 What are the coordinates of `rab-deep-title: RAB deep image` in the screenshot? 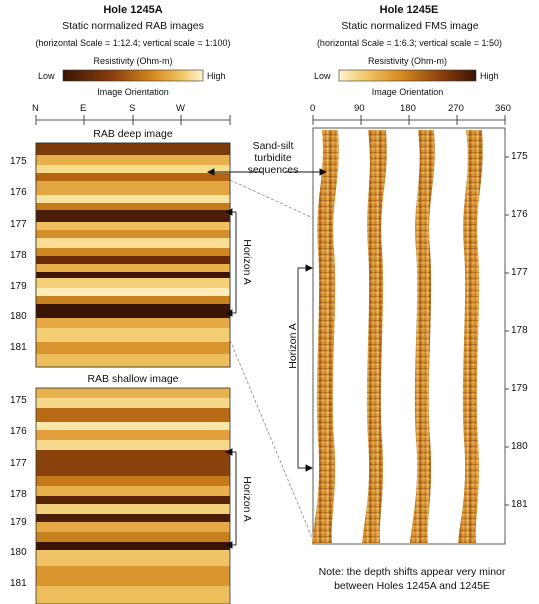 It's located at (133, 134).